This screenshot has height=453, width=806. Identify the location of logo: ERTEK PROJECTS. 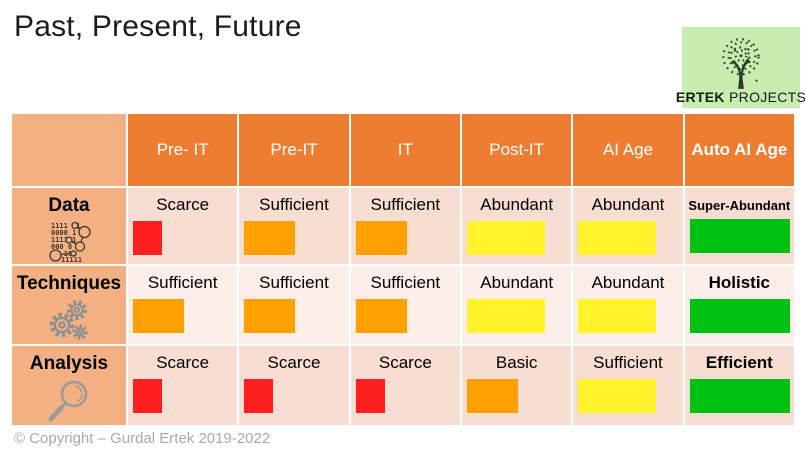
(741, 67).